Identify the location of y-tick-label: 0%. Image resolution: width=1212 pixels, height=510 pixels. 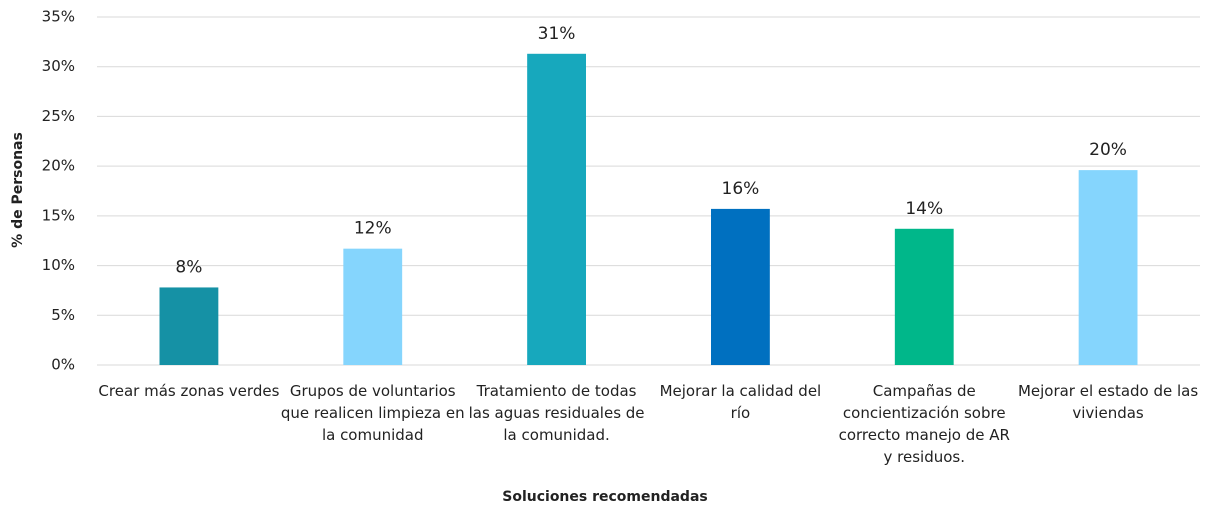
(63, 365).